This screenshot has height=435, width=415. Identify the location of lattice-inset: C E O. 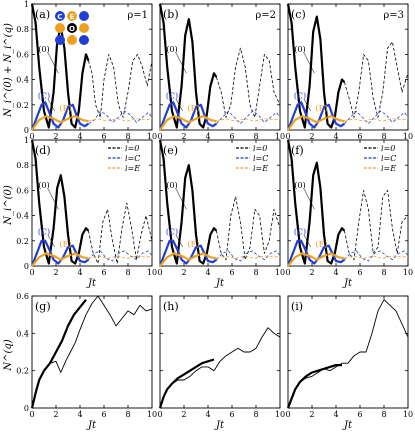
(72, 28).